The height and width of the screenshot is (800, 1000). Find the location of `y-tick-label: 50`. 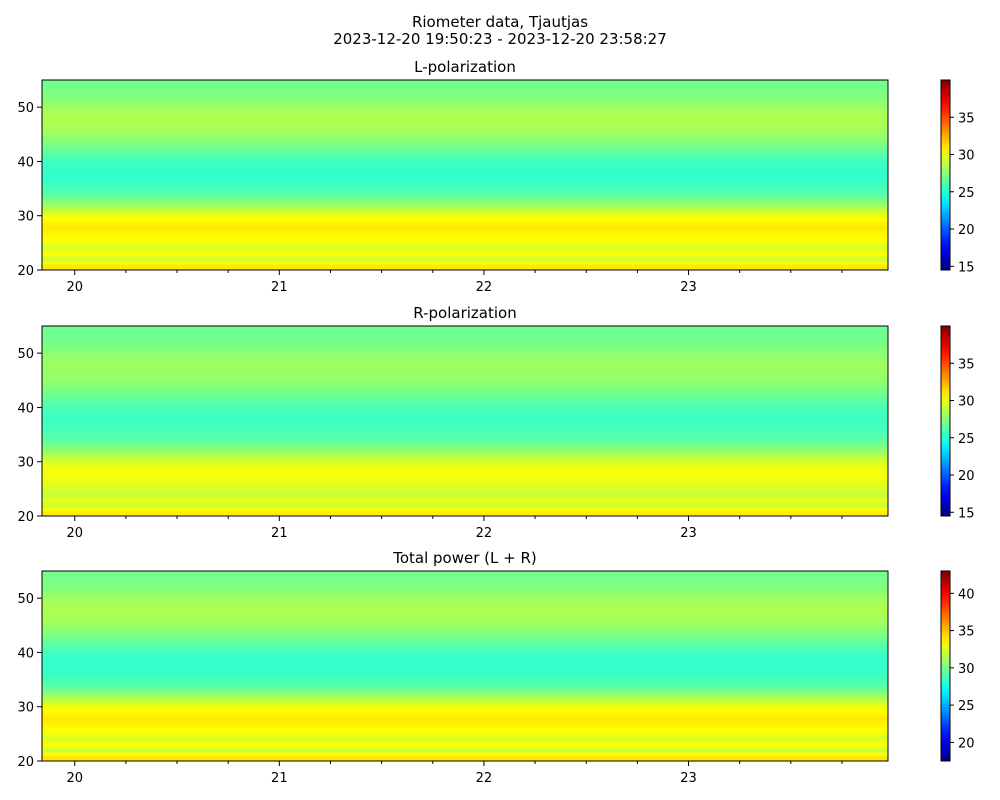

y-tick-label: 50 is located at coordinates (25, 599).